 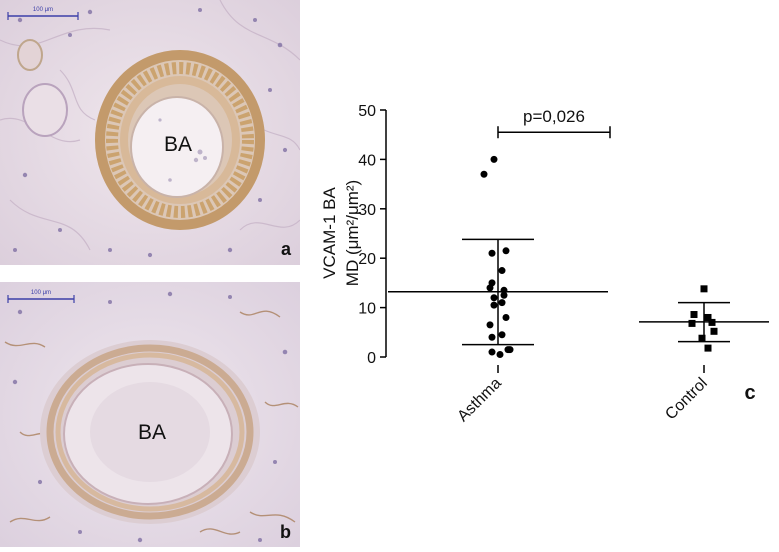 What do you see at coordinates (686, 399) in the screenshot?
I see `x-tick-label: Control` at bounding box center [686, 399].